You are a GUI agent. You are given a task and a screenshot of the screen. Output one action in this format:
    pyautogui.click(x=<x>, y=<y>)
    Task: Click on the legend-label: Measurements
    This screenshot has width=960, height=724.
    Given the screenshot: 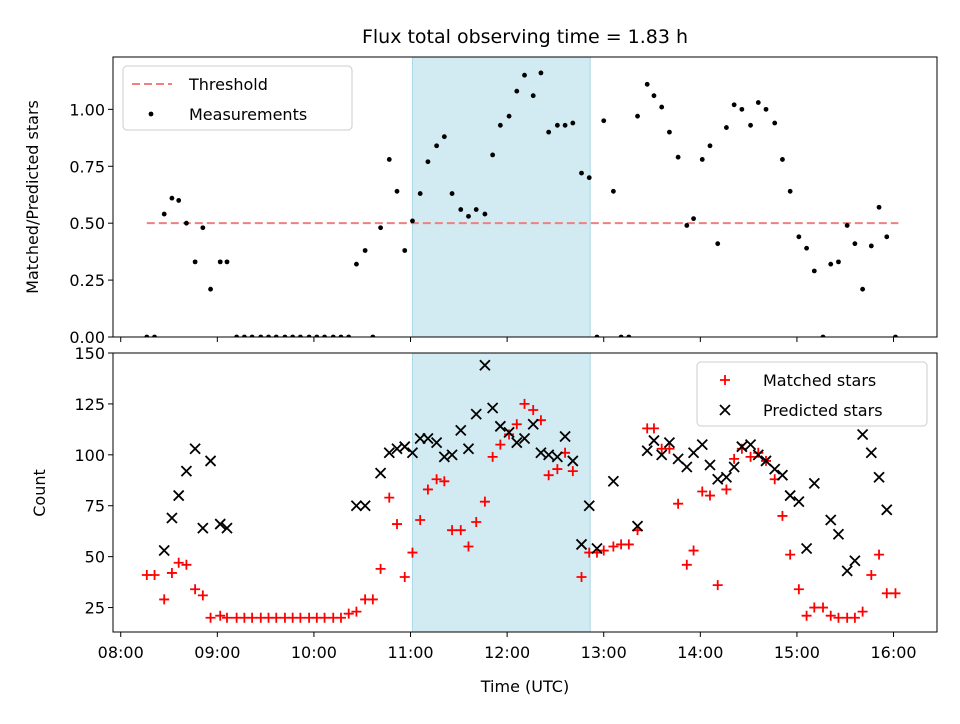 What is the action you would take?
    pyautogui.click(x=248, y=114)
    